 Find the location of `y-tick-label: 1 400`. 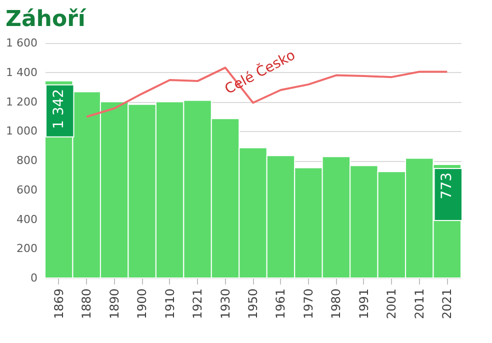

y-tick-label: 1 400 is located at coordinates (22, 72).